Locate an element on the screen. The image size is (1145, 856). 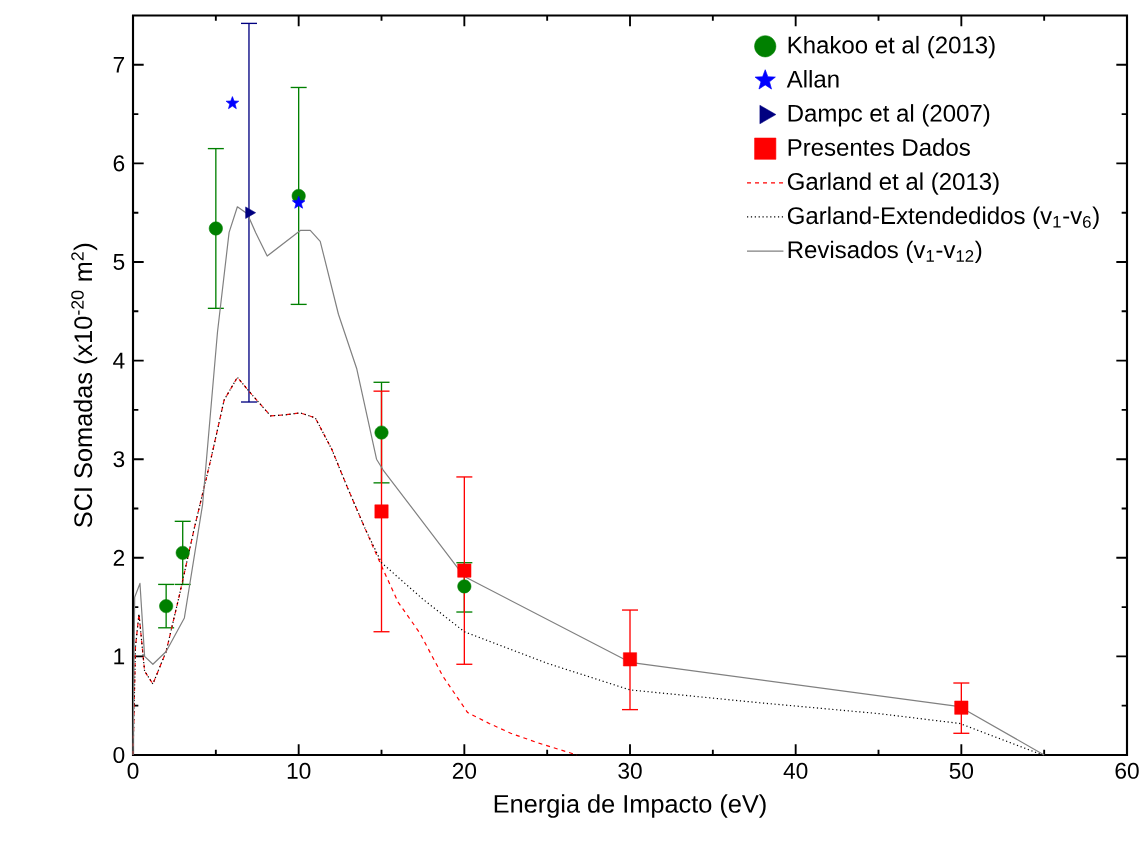
x-axis-title: Energia de Impacto (eV) is located at coordinates (630, 806).